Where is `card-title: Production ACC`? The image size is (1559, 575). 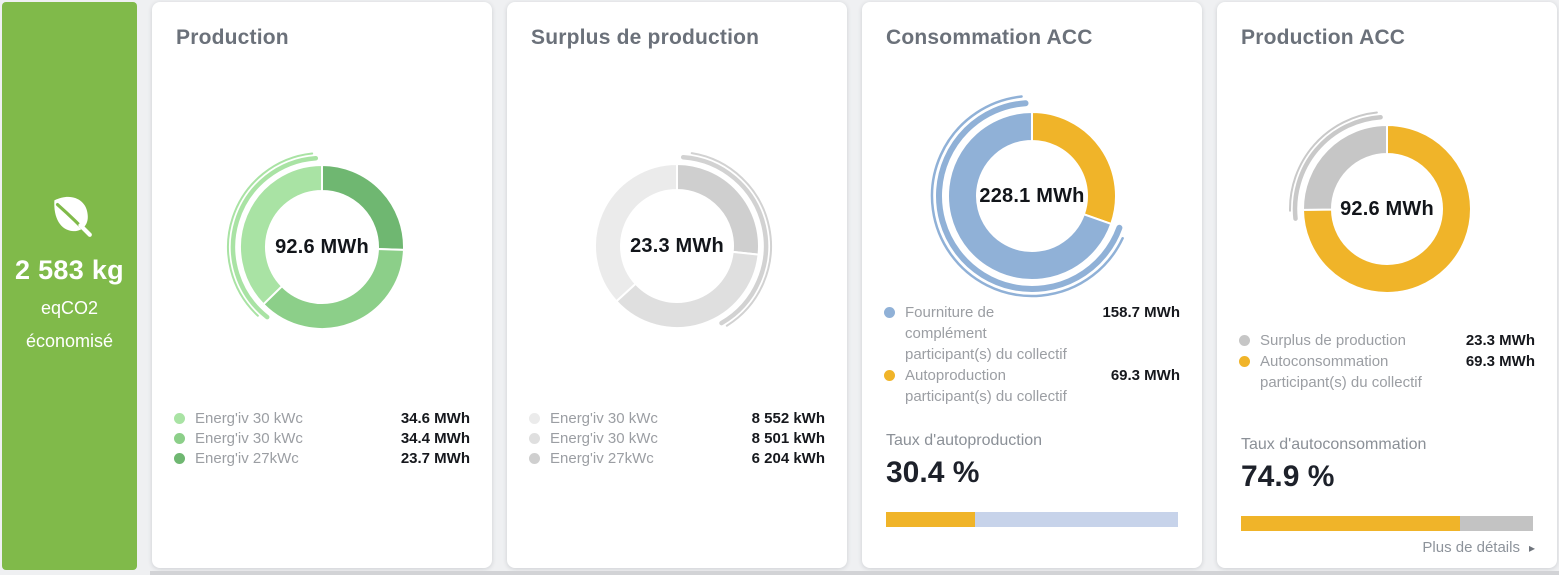 card-title: Production ACC is located at coordinates (1323, 37).